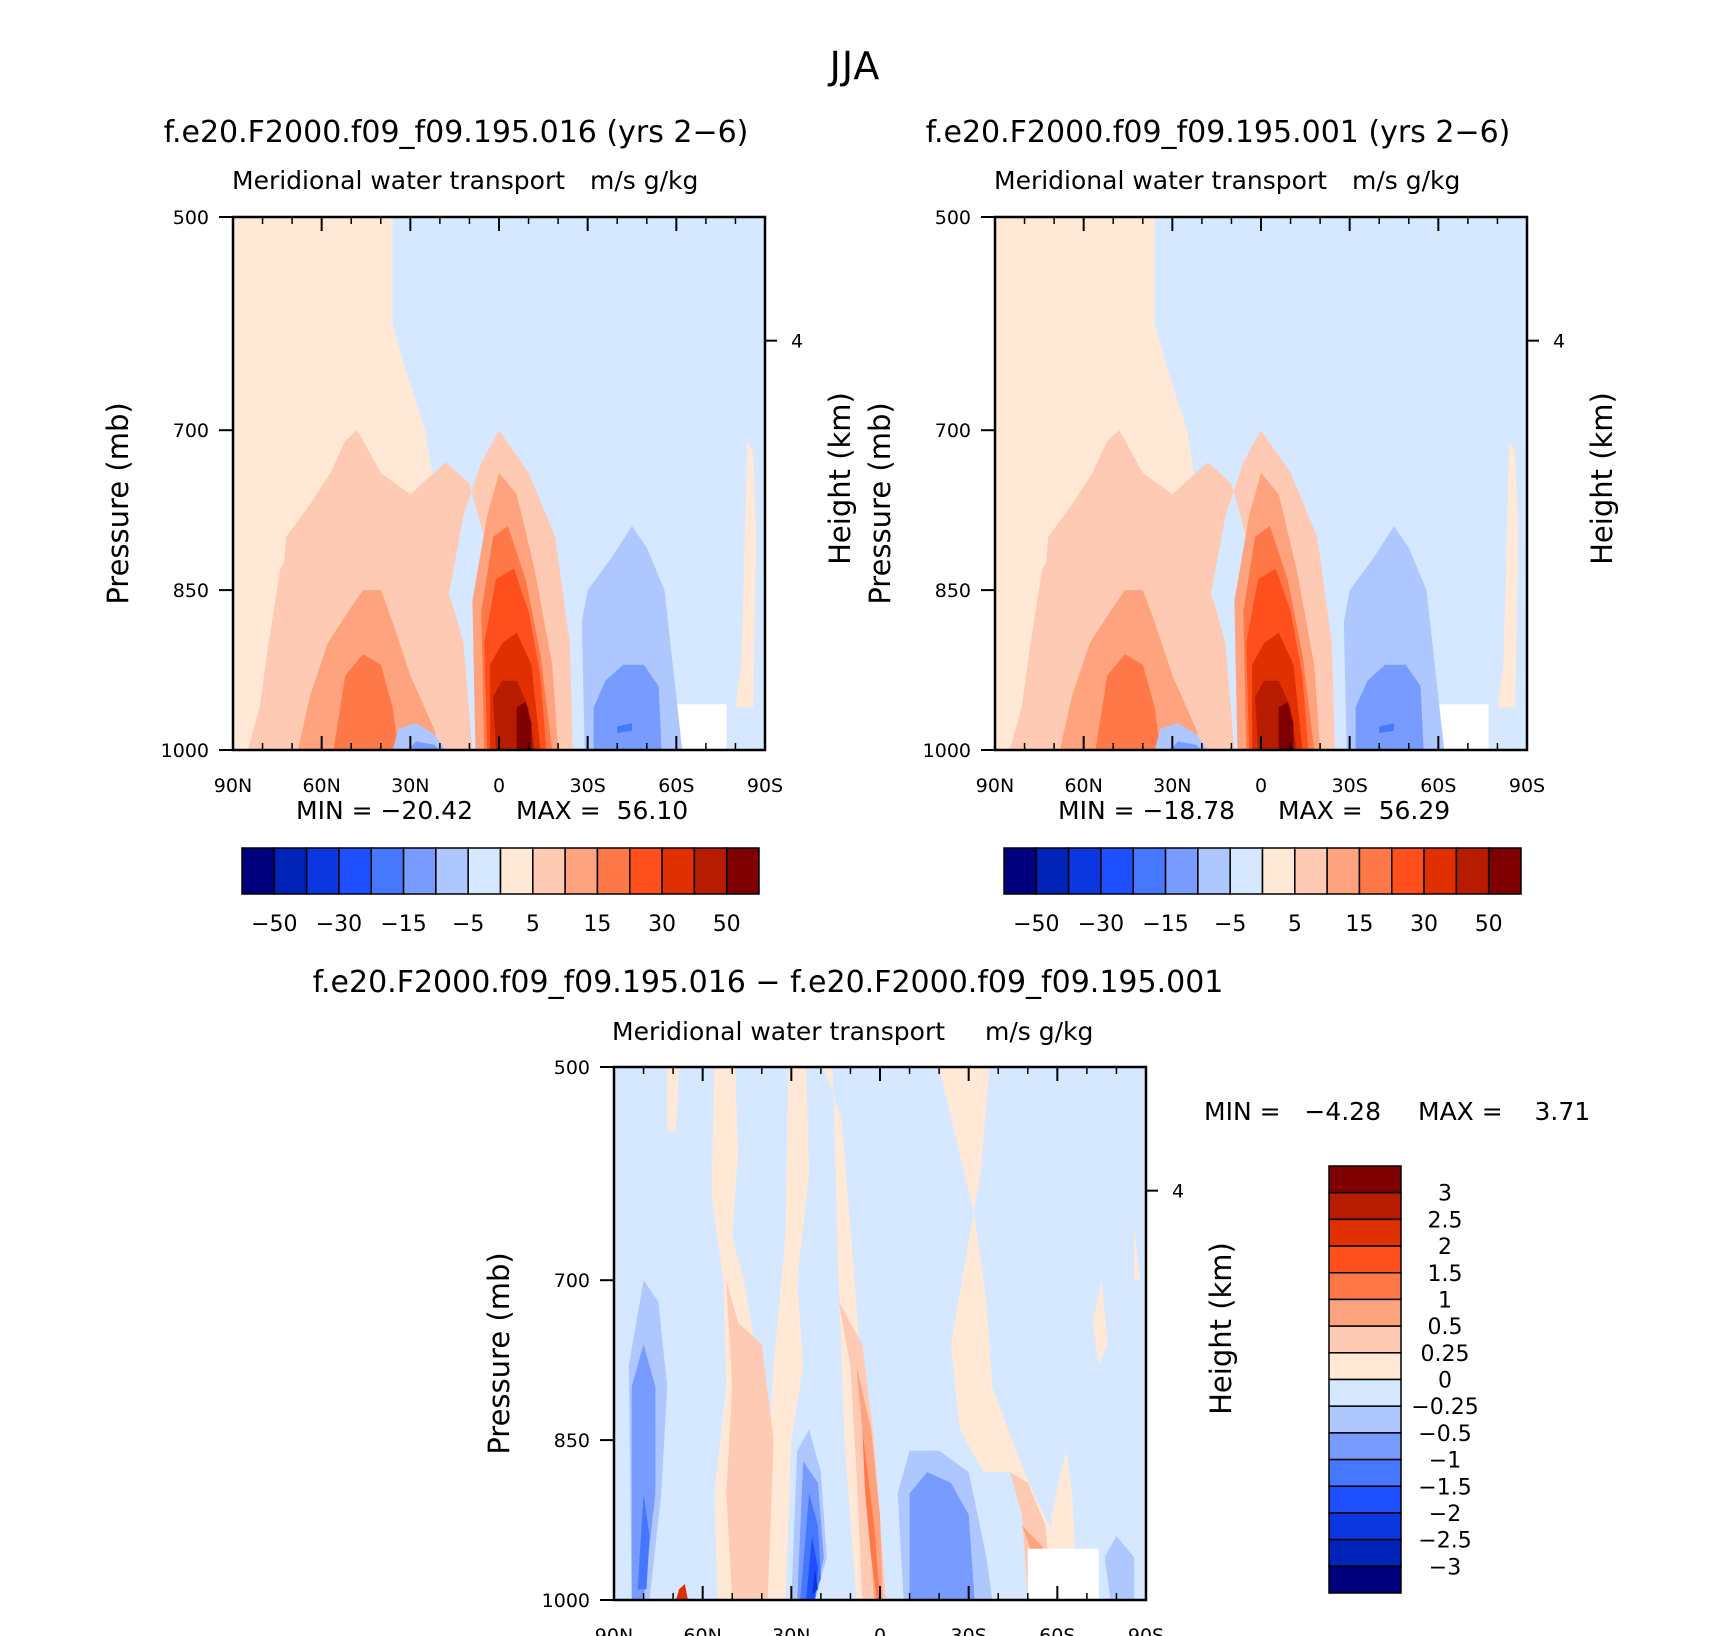 The height and width of the screenshot is (1636, 1710). Describe the element at coordinates (1445, 1327) in the screenshot. I see `colorbar-label: 0.5` at that location.